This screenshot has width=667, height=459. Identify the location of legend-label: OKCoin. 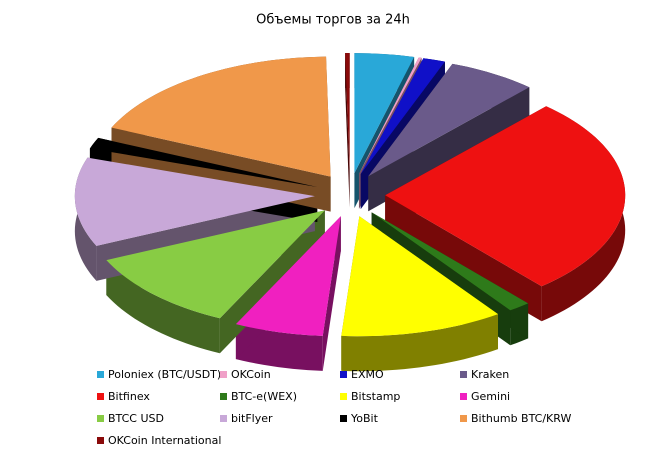
(251, 374).